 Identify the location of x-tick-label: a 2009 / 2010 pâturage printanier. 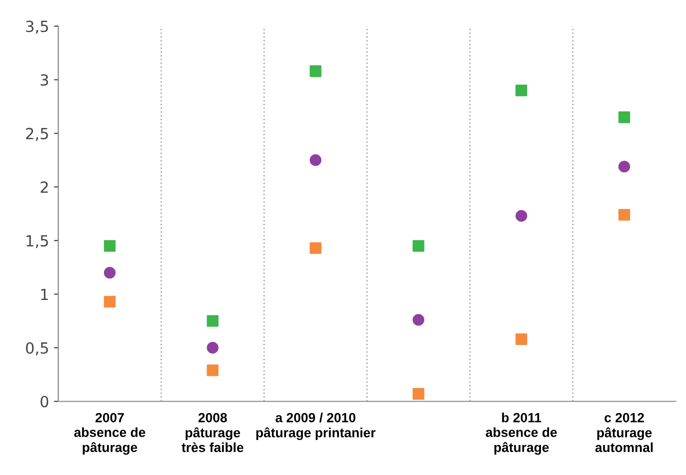
(316, 426).